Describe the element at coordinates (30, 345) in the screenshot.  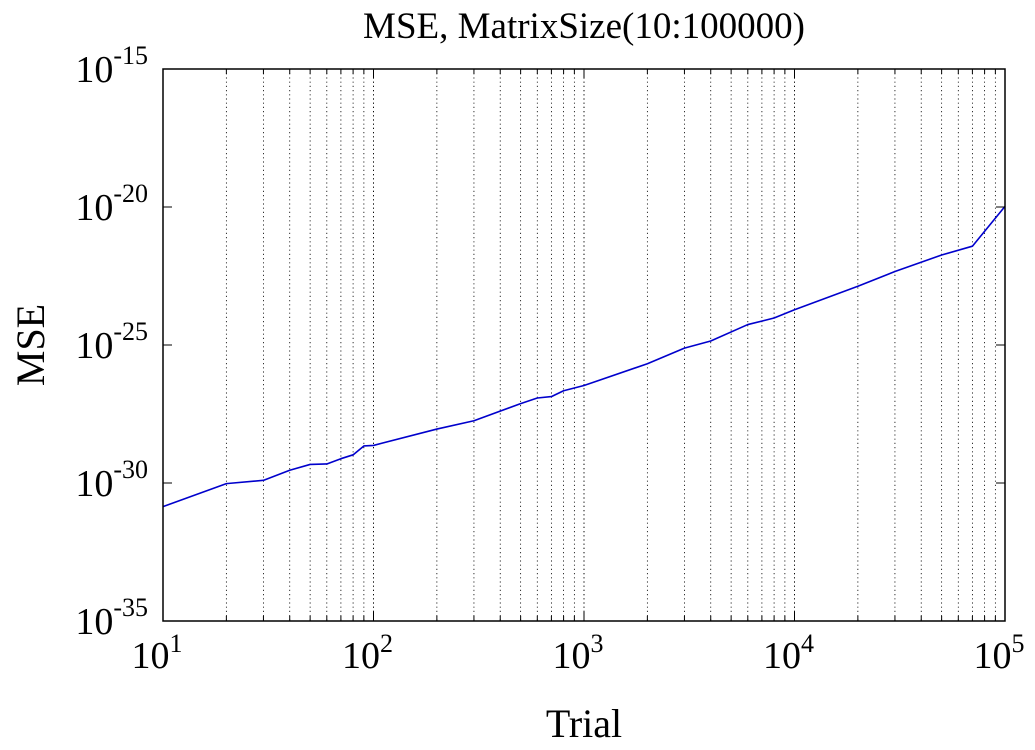
I see `y-axis-label: MSE` at that location.